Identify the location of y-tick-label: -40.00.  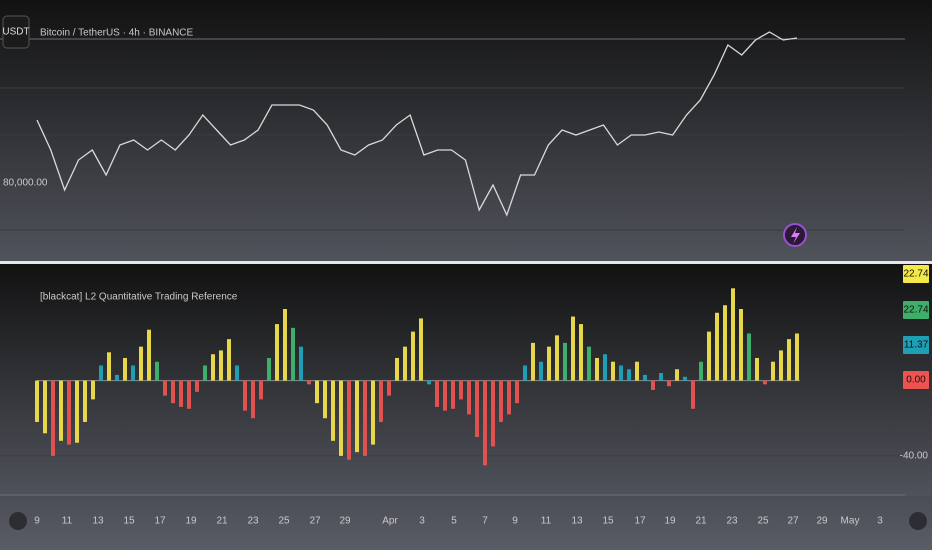
(914, 456).